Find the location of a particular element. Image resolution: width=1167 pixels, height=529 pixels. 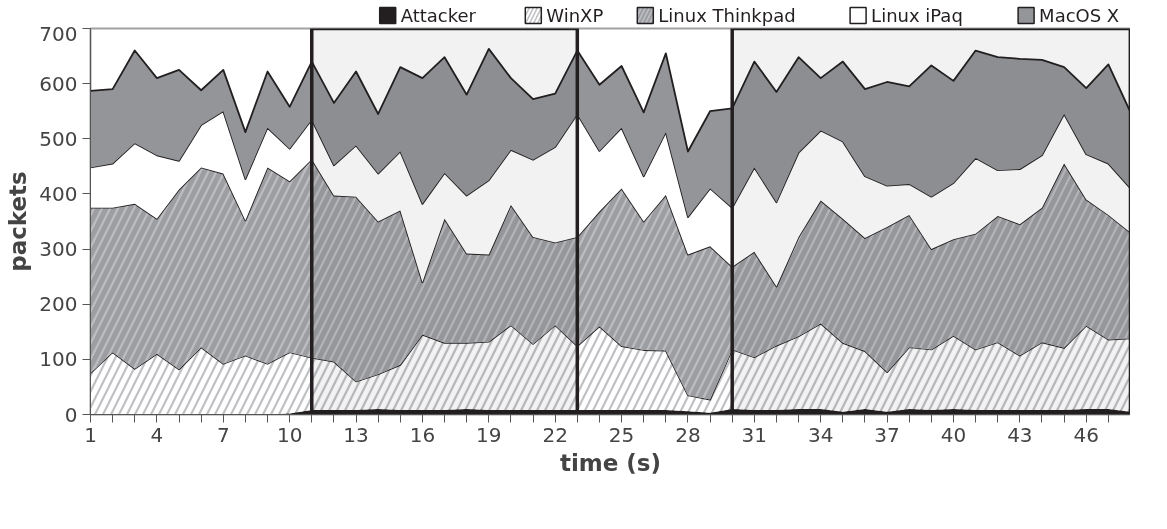

x-tick-label: 1 is located at coordinates (90, 434).